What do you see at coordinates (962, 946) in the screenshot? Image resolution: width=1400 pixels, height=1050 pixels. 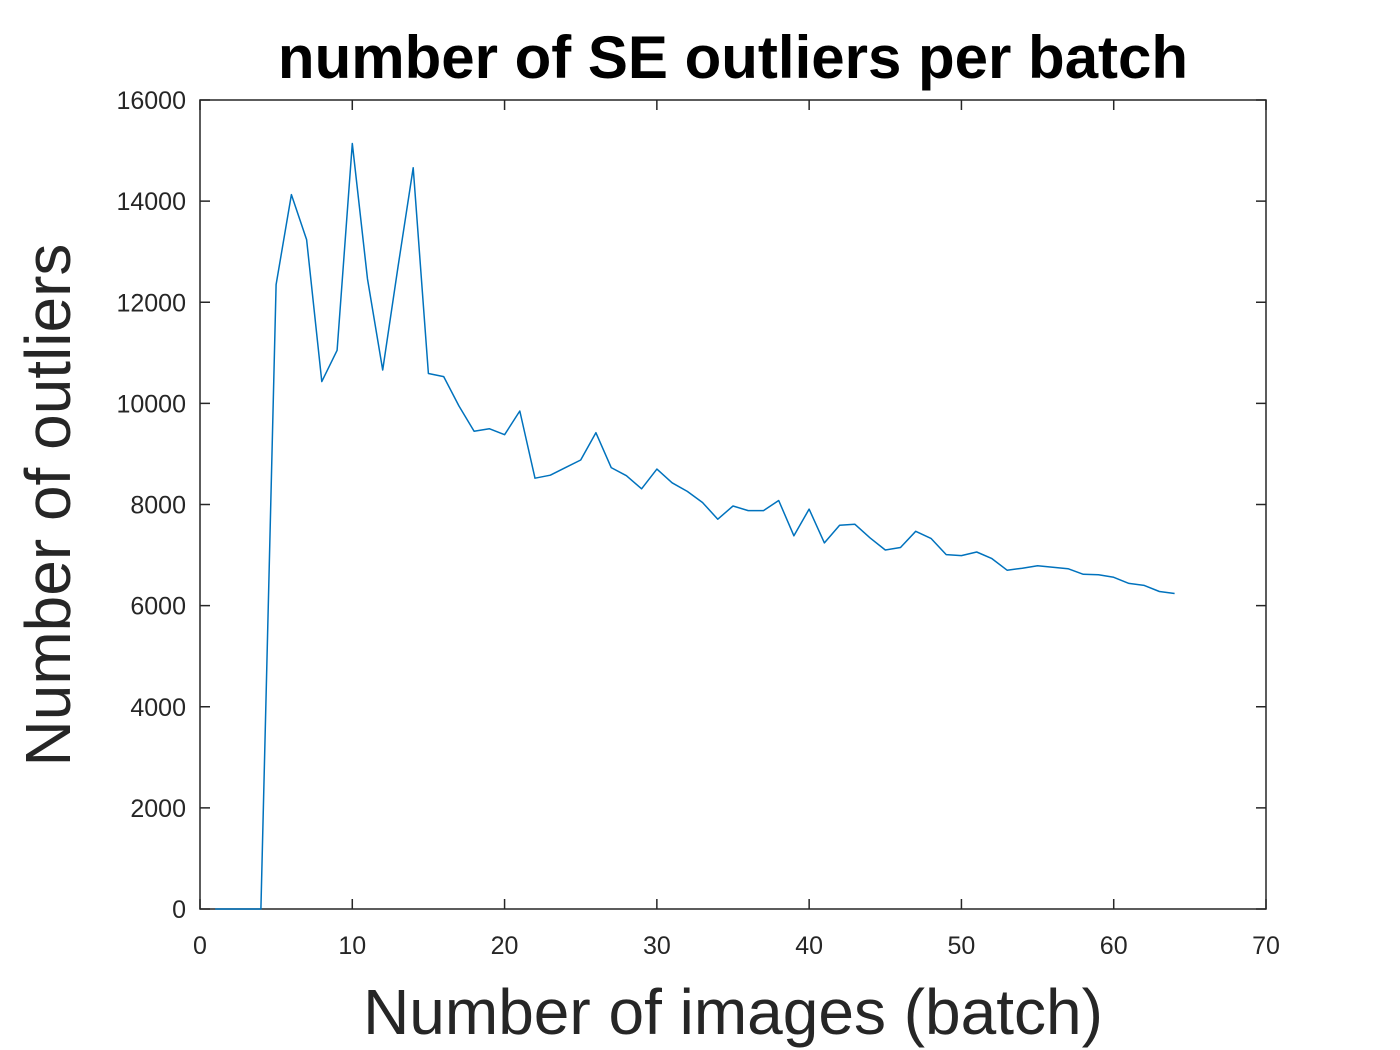 I see `x-tick-label: 50` at bounding box center [962, 946].